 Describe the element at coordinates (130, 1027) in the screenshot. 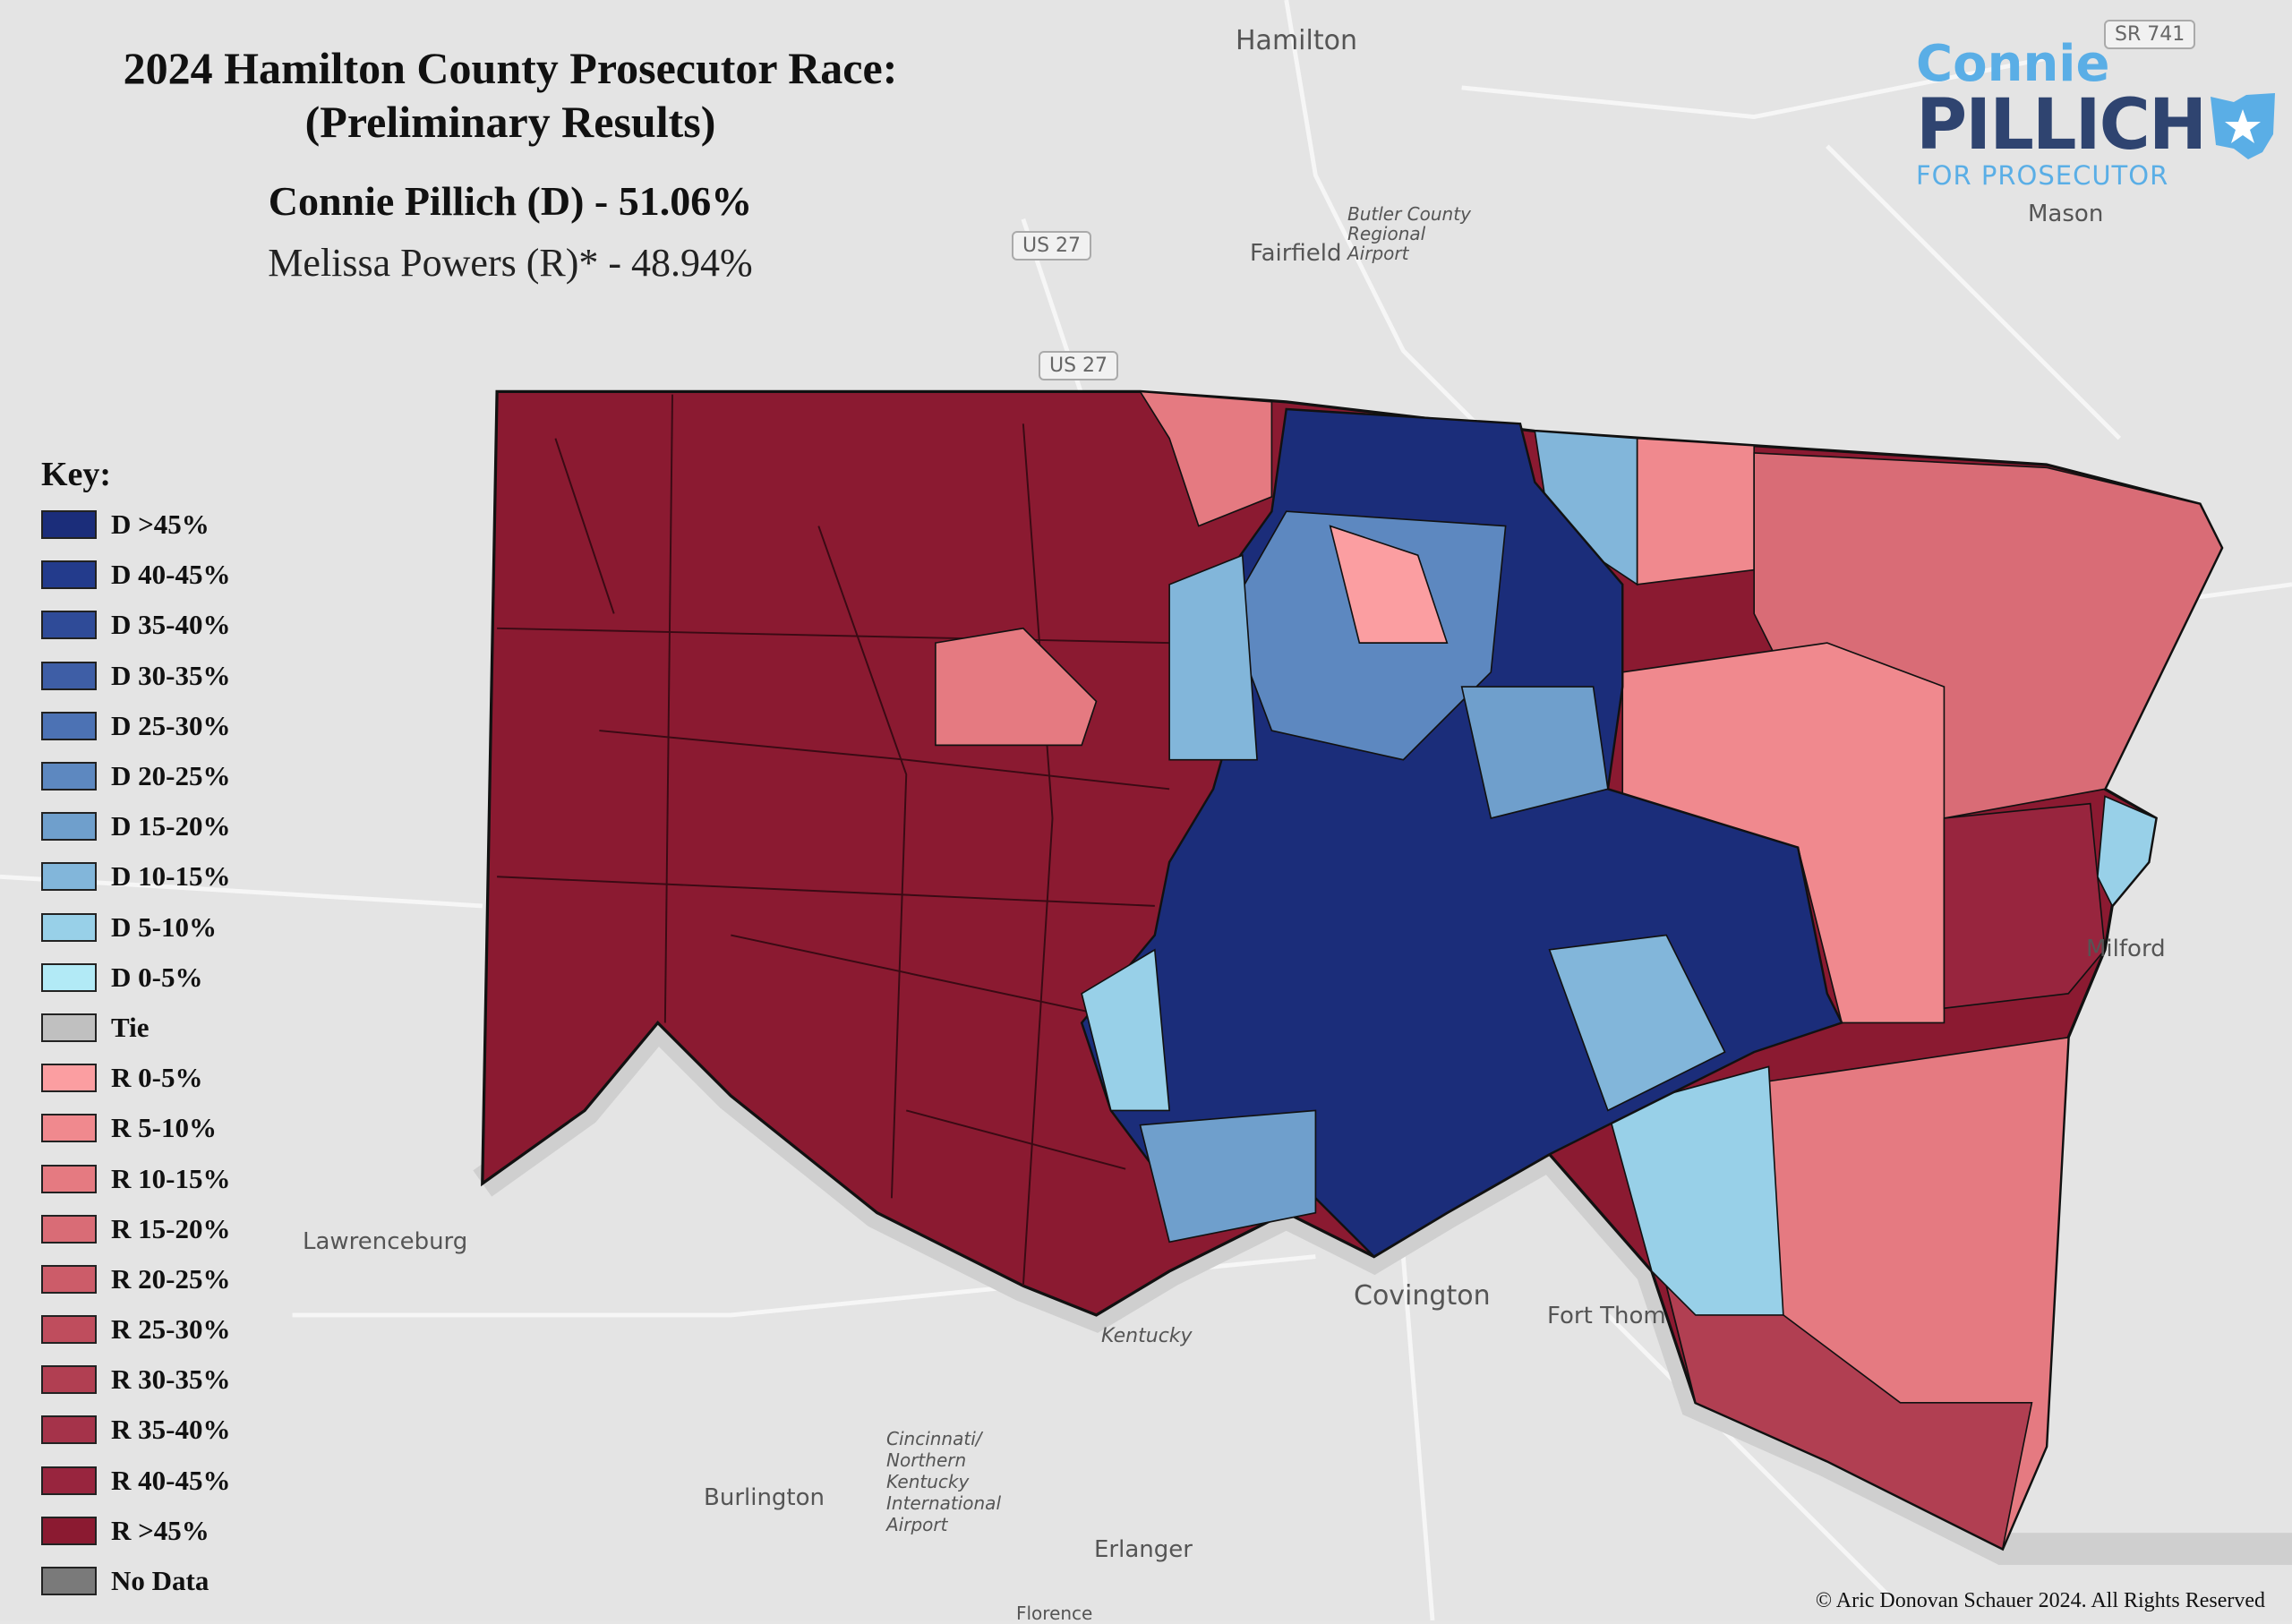

I see `legend-label: Tie` at that location.